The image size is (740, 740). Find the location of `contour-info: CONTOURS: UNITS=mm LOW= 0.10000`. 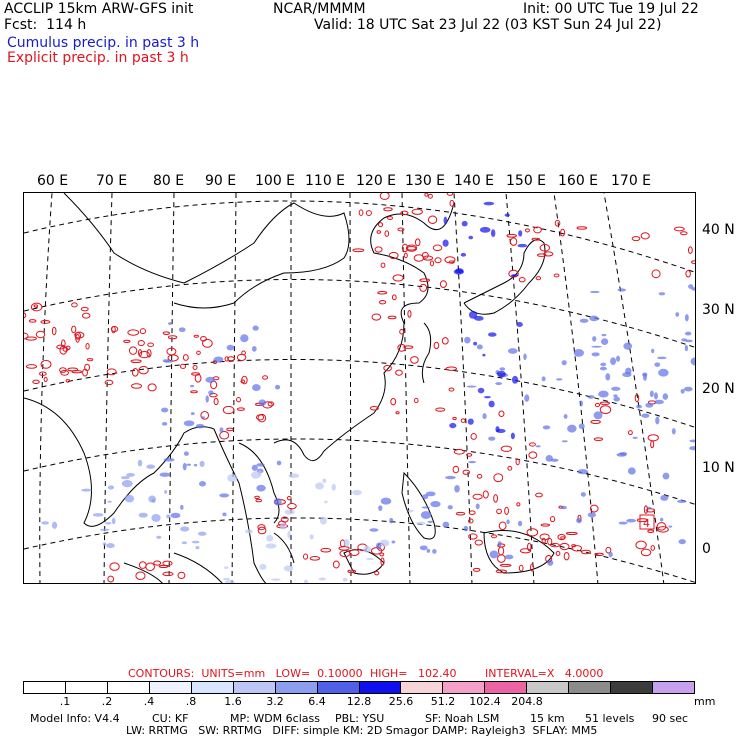

contour-info: CONTOURS: UNITS=mm LOW= 0.10000 is located at coordinates (245, 673).